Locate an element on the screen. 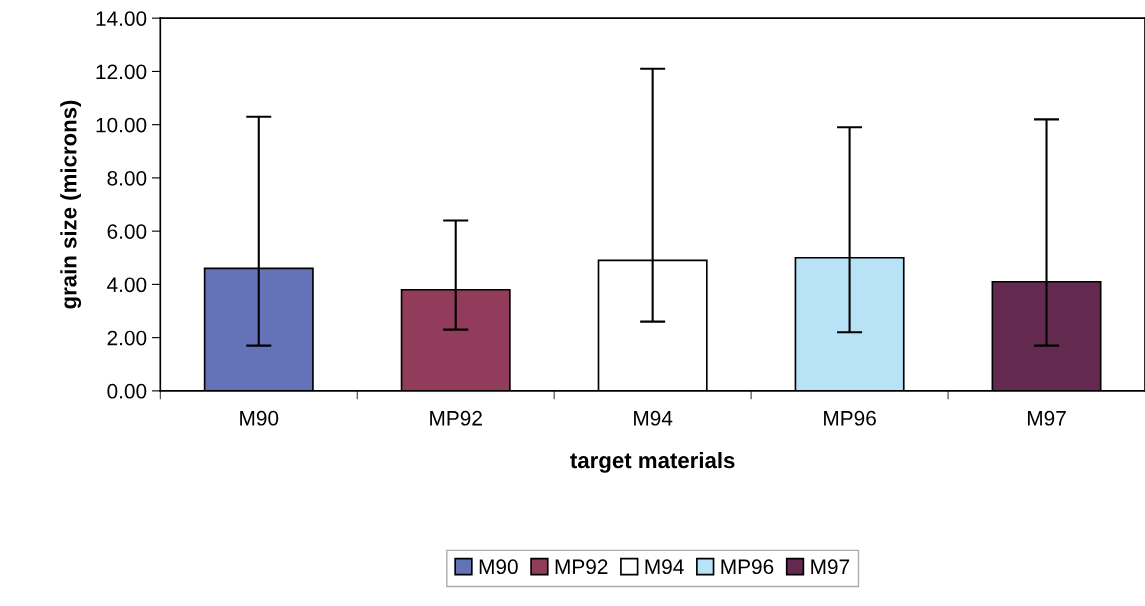  x-tick-label: MP92 is located at coordinates (456, 418).